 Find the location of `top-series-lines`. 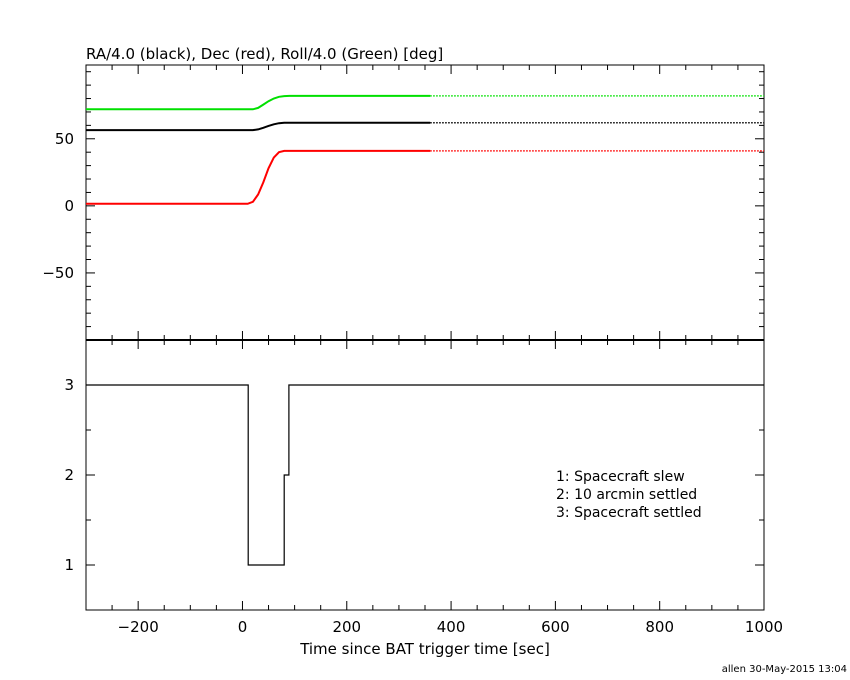

top-series-lines is located at coordinates (425, 149).